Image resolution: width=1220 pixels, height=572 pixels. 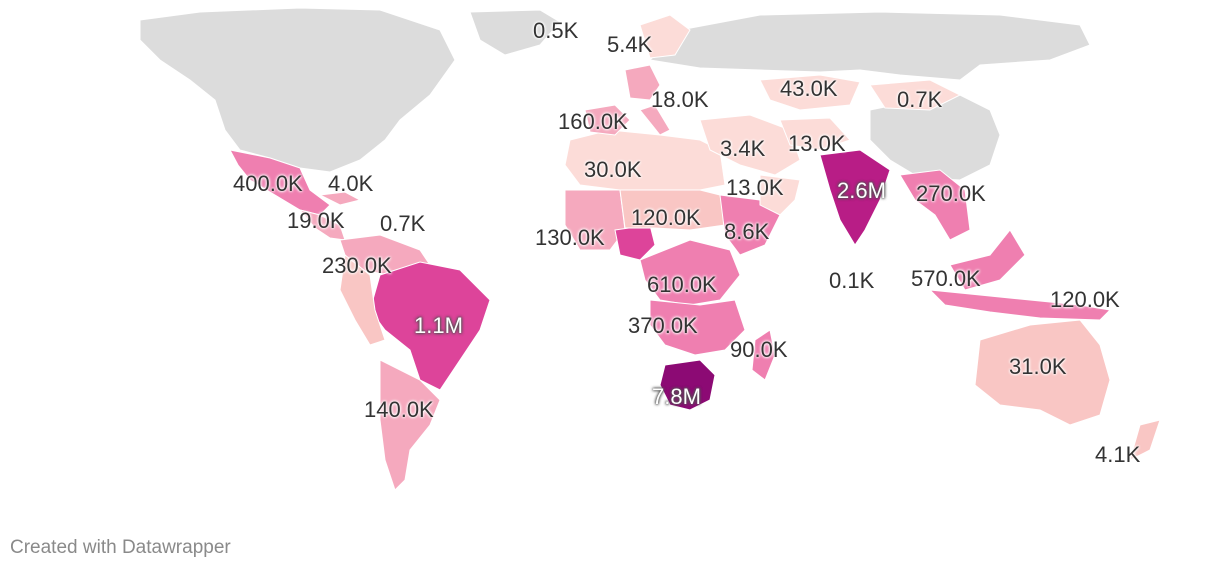 What do you see at coordinates (1145, 440) in the screenshot?
I see `region-new-zealand` at bounding box center [1145, 440].